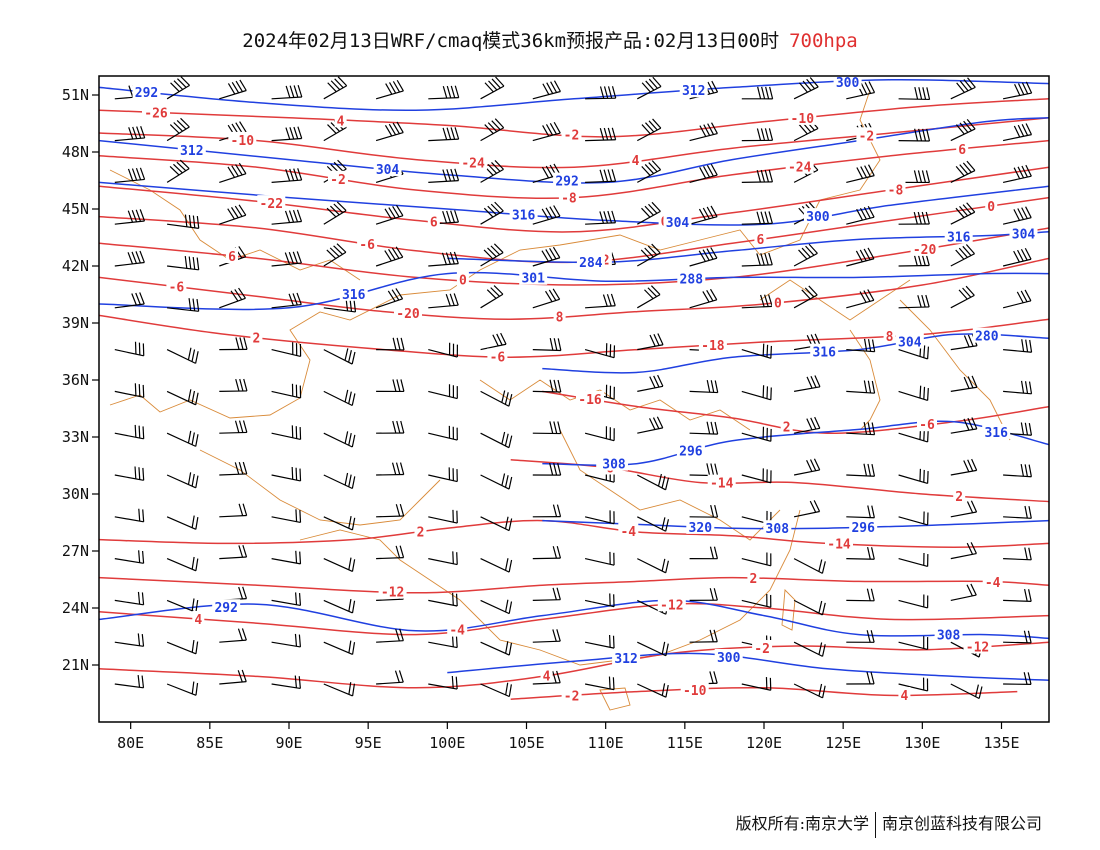 Image resolution: width=1100 pixels, height=850 pixels. I want to click on lon-tick-label: 100E, so click(447, 743).